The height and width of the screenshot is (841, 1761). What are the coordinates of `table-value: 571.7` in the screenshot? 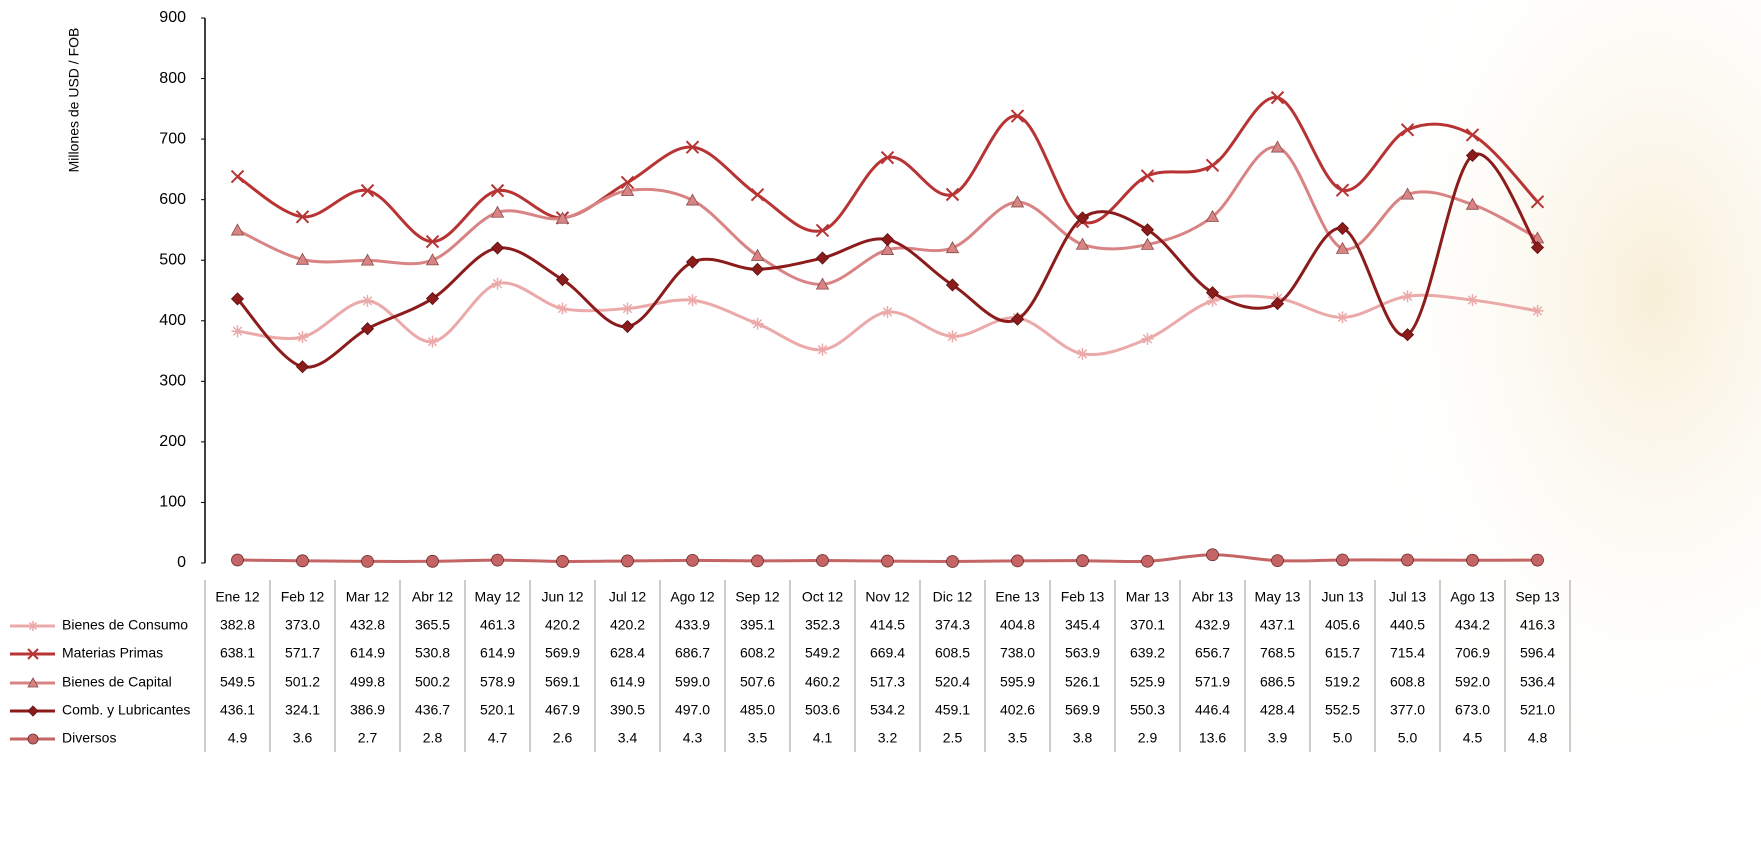 It's located at (302, 653).